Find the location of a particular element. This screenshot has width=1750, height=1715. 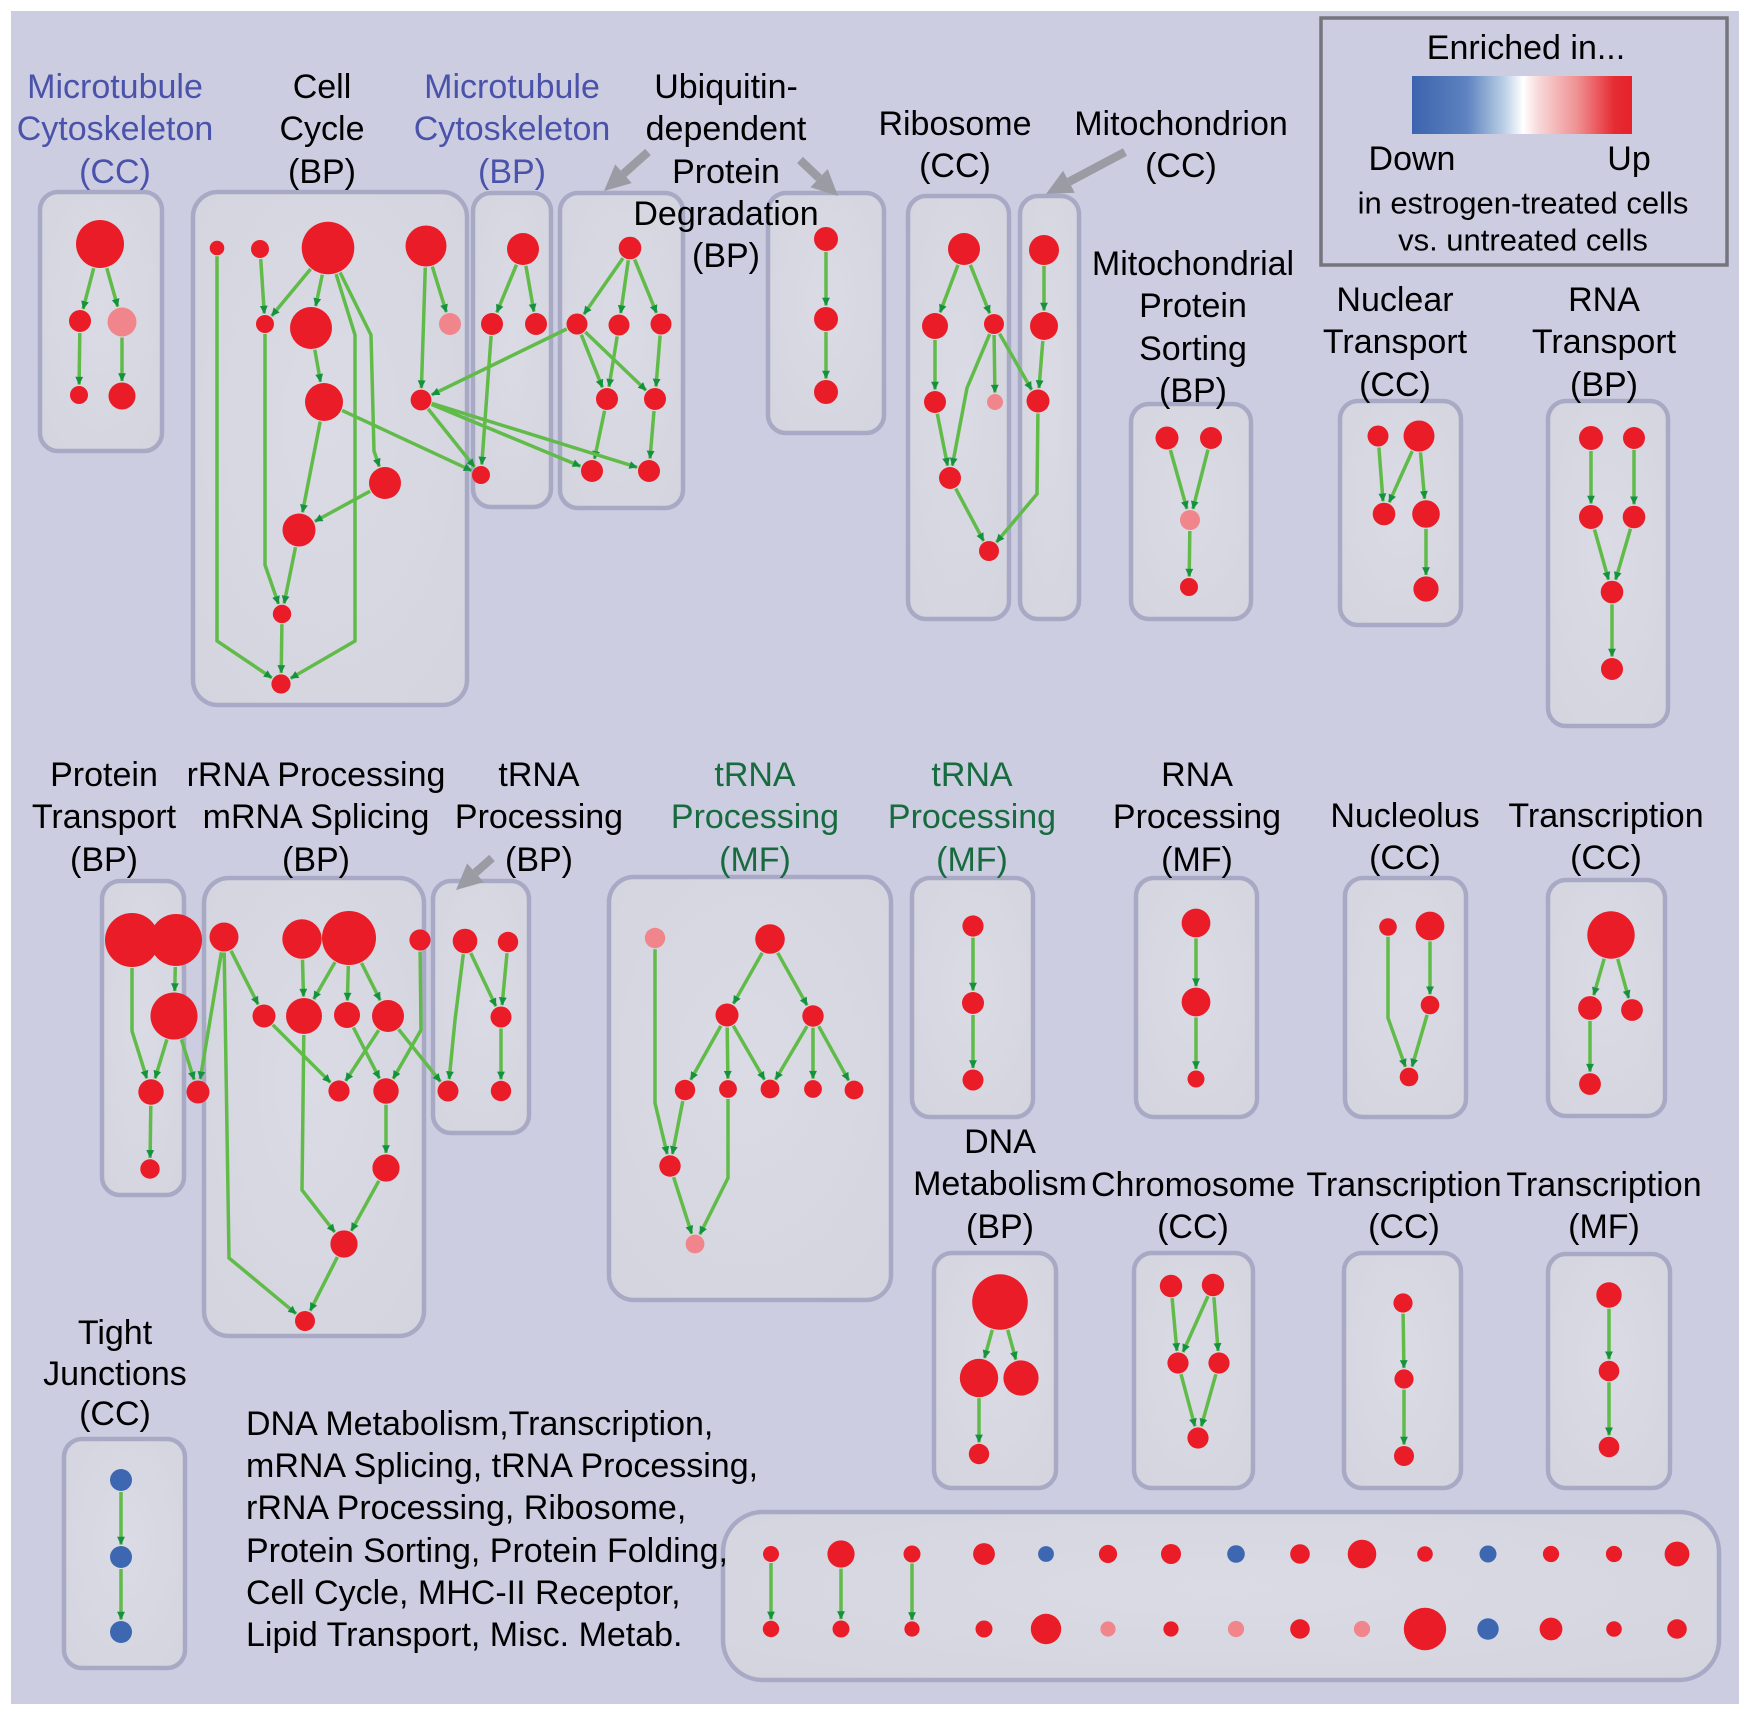

svg-text: rRNA Processing is located at coordinates (316, 775).